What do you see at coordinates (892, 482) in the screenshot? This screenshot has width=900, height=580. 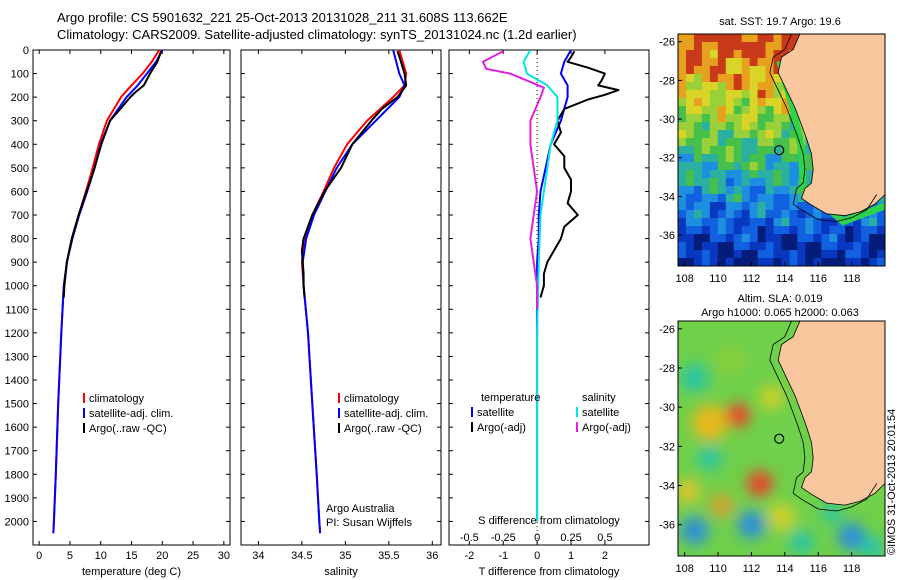 I see `imos-timestamp: ©IMOS 31-Oct-2013 20:01:54` at bounding box center [892, 482].